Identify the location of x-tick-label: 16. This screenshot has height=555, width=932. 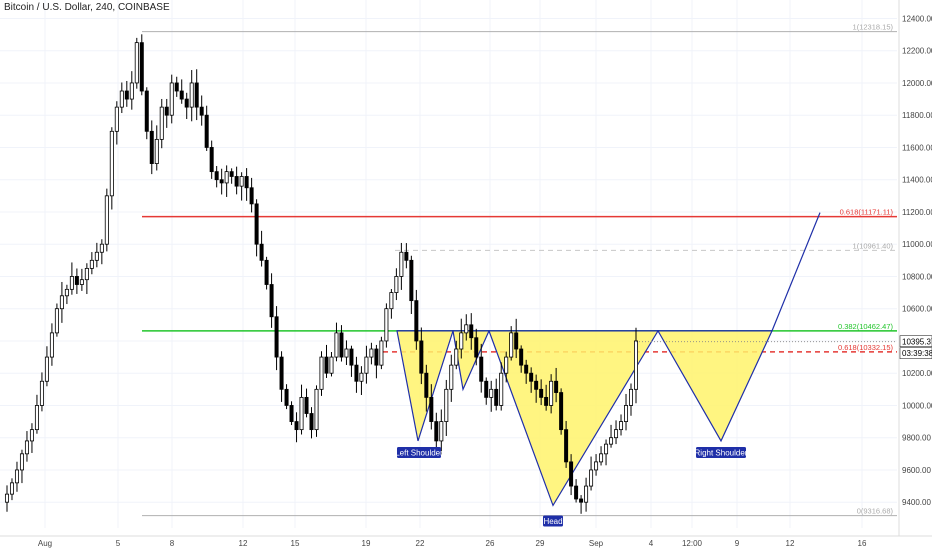
(862, 543).